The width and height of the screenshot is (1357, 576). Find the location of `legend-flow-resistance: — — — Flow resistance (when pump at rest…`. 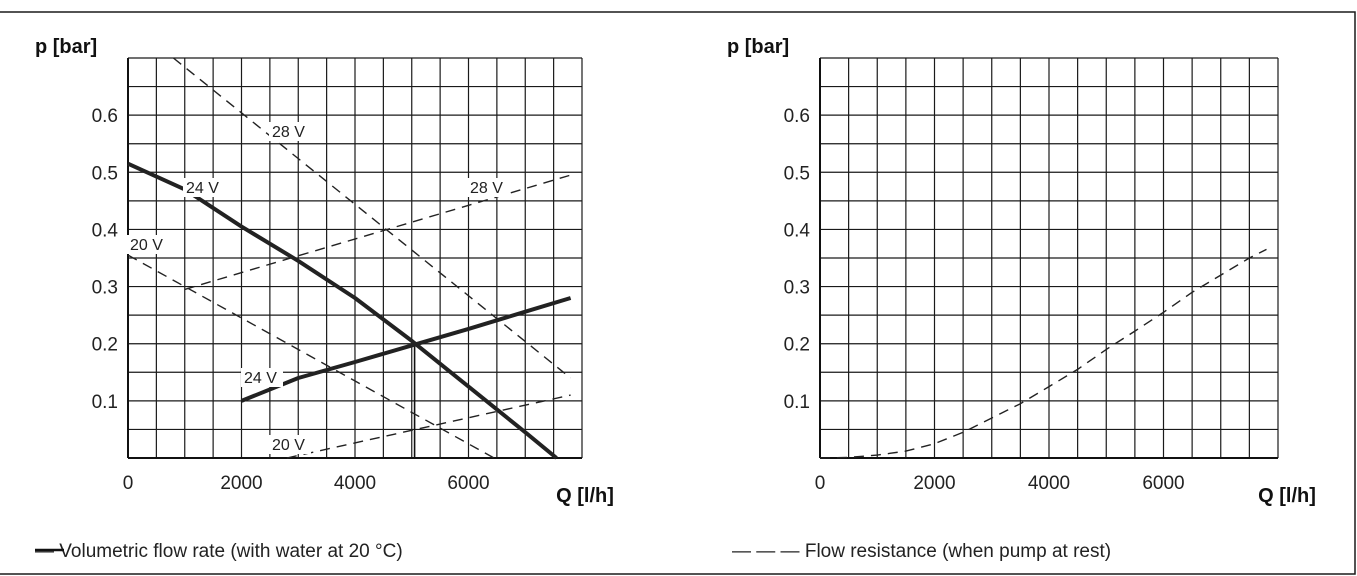

legend-flow-resistance: — — — Flow resistance (when pump at rest… is located at coordinates (921, 551).